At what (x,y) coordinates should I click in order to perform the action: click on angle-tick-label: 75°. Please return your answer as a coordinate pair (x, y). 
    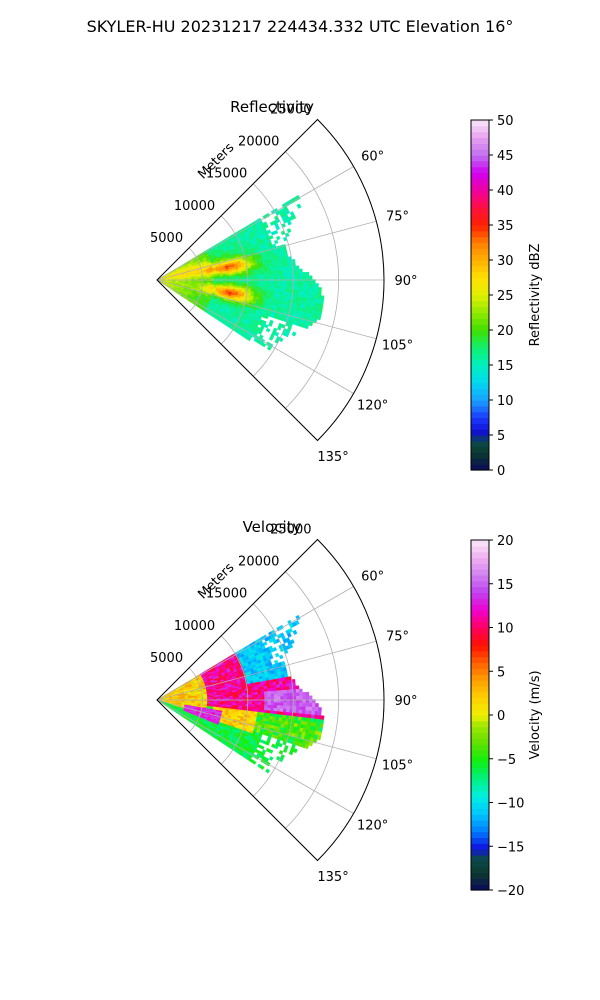
    Looking at the image, I should click on (397, 217).